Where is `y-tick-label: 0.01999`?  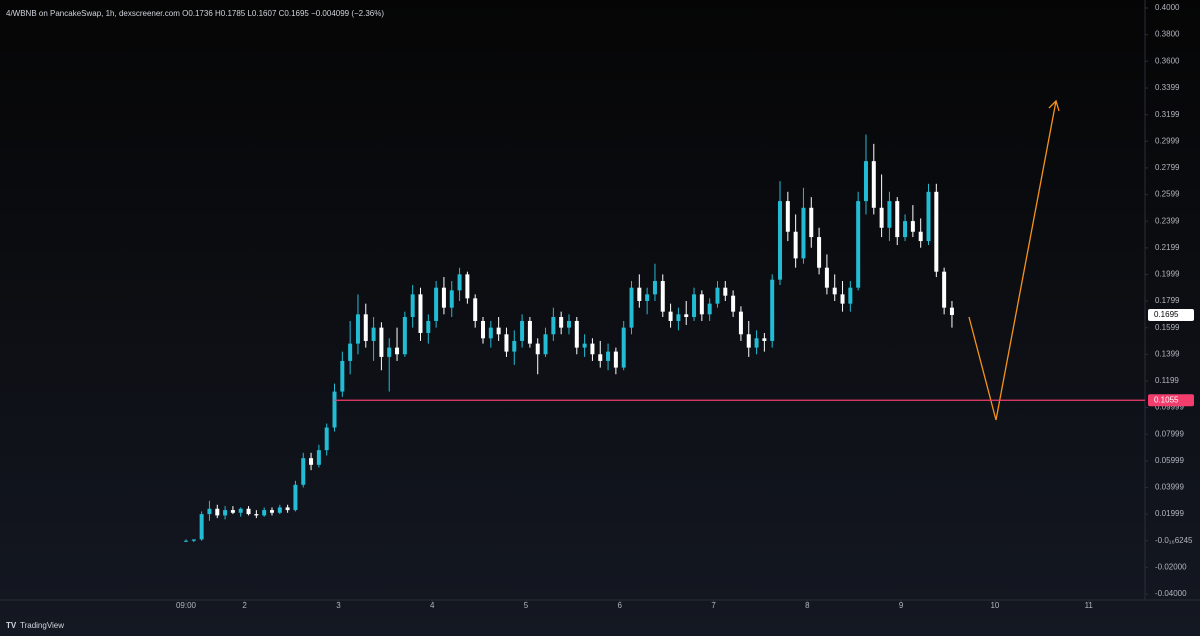
y-tick-label: 0.01999 is located at coordinates (1169, 513).